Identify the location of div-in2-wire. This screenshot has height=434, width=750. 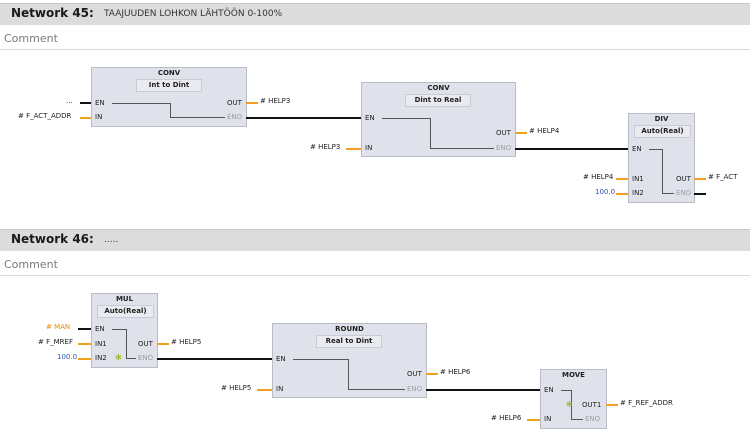
(622, 194).